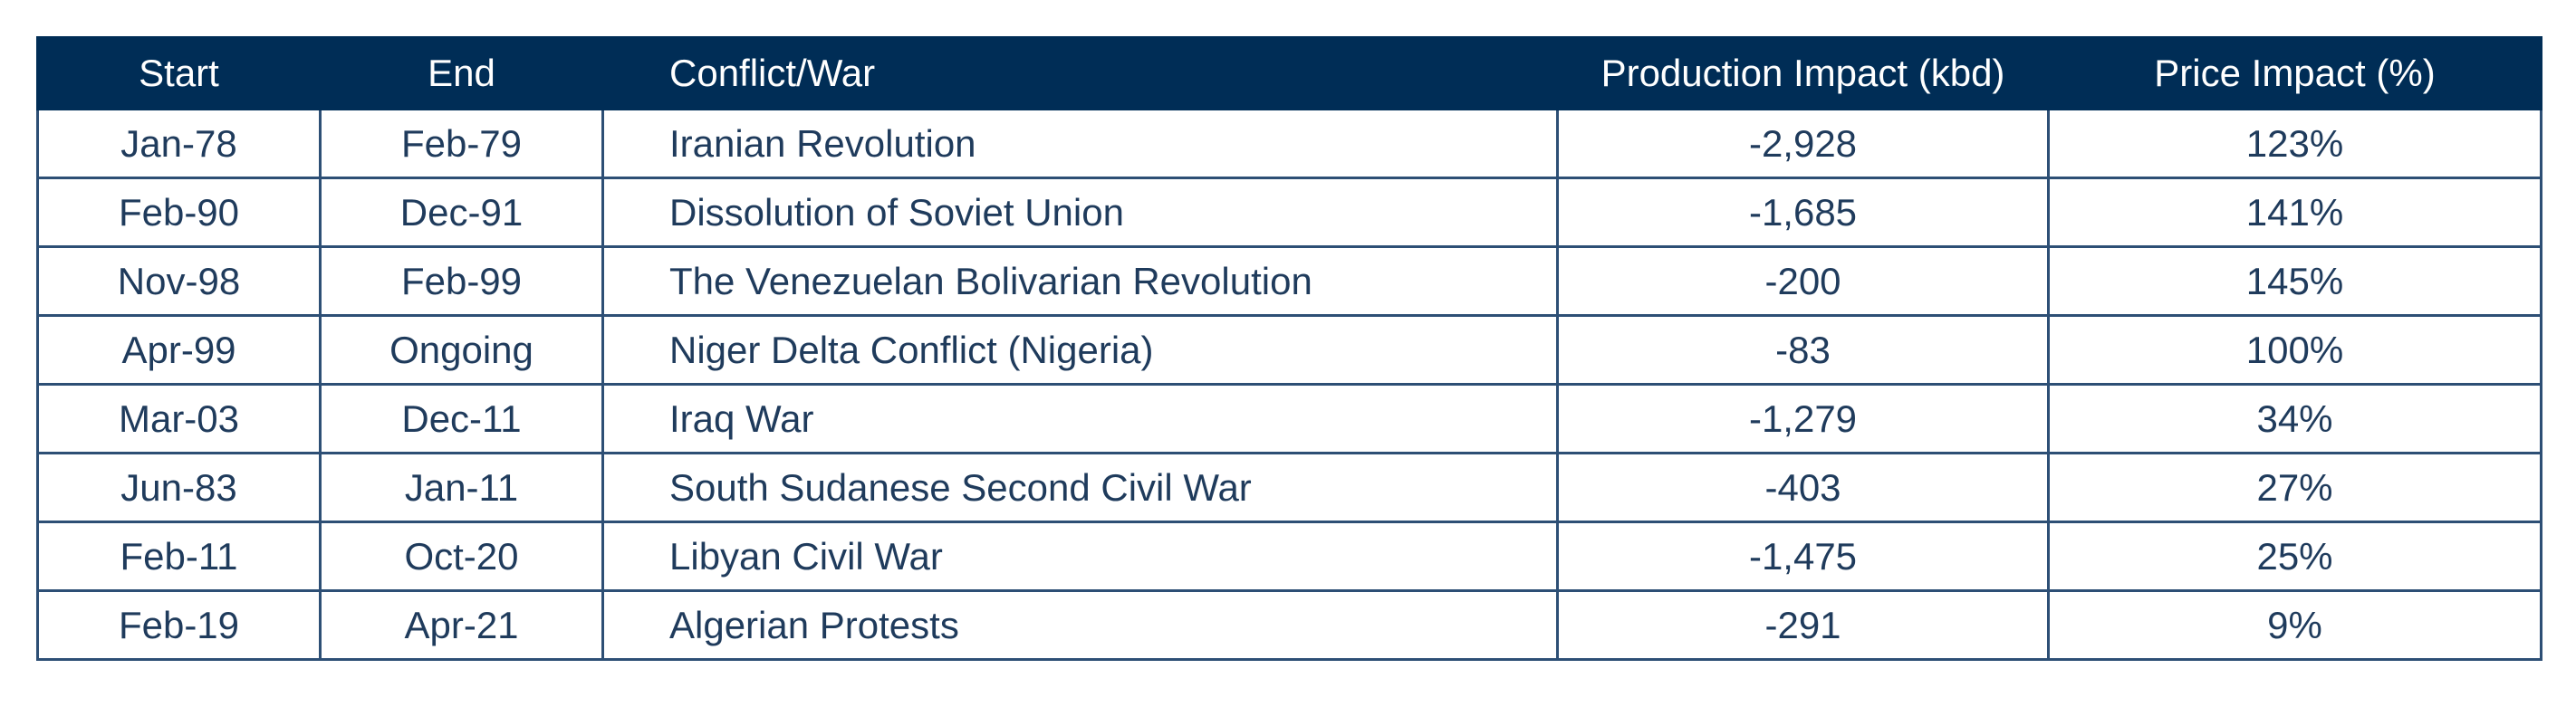  I want to click on cell-conflict: Niger Delta Conflict (Nigeria), so click(1080, 350).